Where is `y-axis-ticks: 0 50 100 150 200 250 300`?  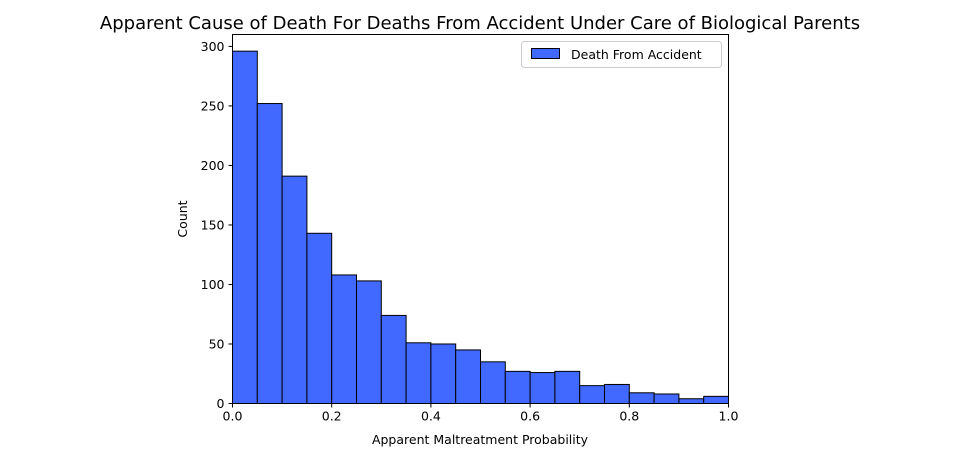 y-axis-ticks: 0 50 100 150 200 250 300 is located at coordinates (217, 225).